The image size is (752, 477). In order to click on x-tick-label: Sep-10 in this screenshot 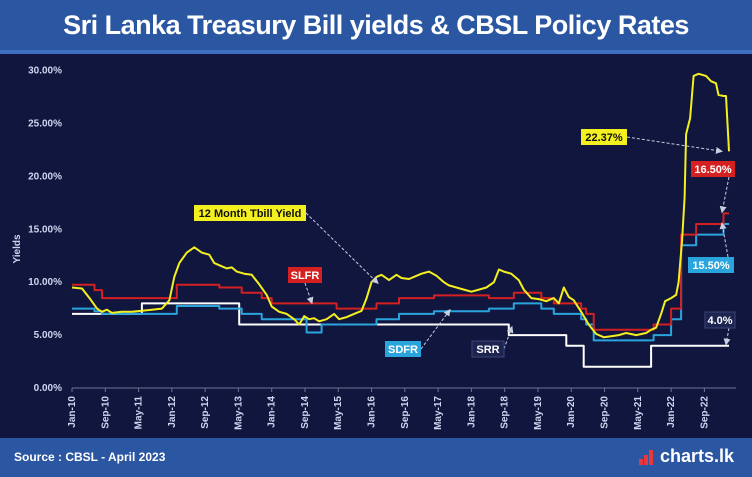, I will do `click(105, 412)`.